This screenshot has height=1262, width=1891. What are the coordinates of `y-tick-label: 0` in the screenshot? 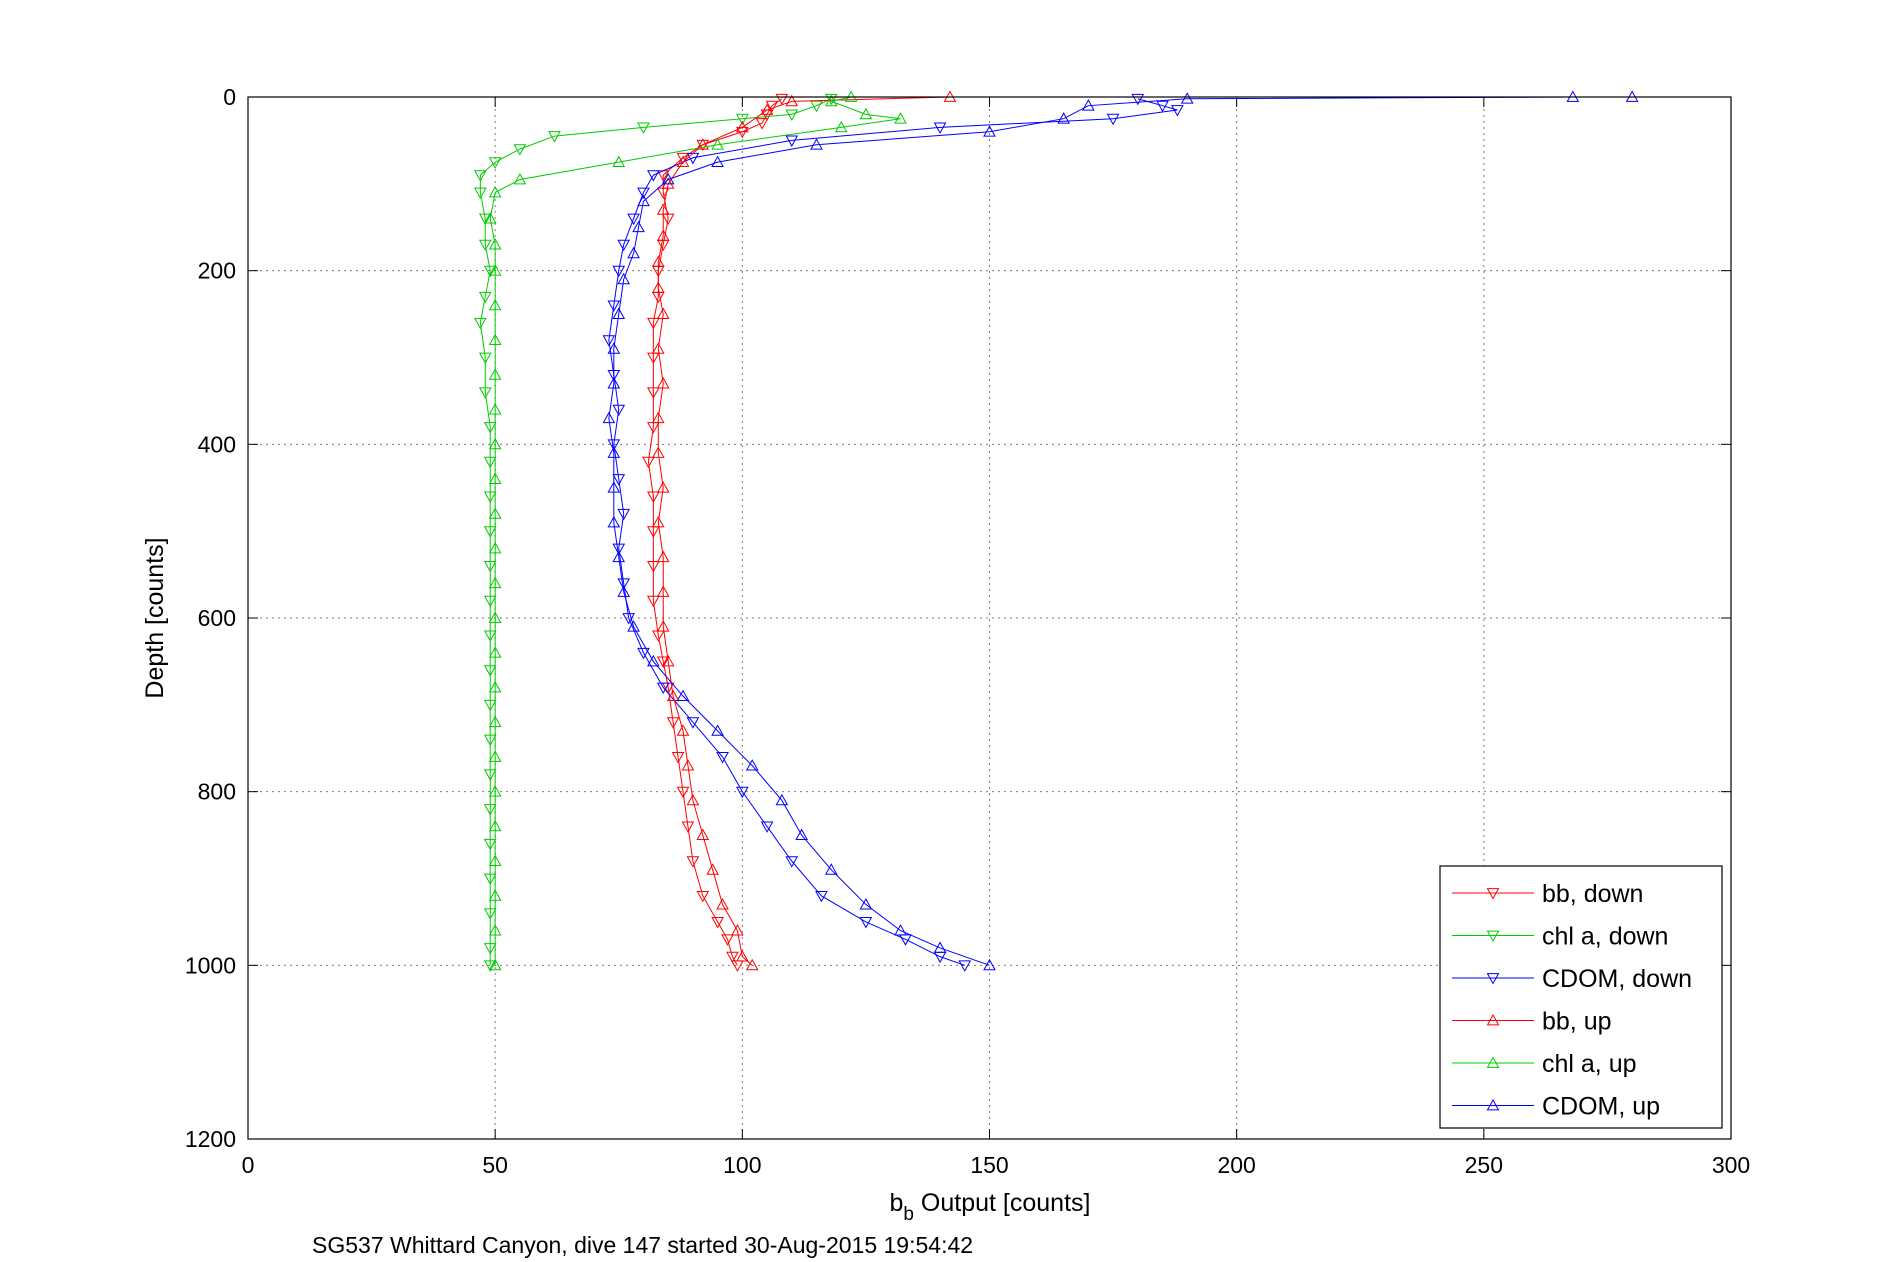 It's located at (229, 97).